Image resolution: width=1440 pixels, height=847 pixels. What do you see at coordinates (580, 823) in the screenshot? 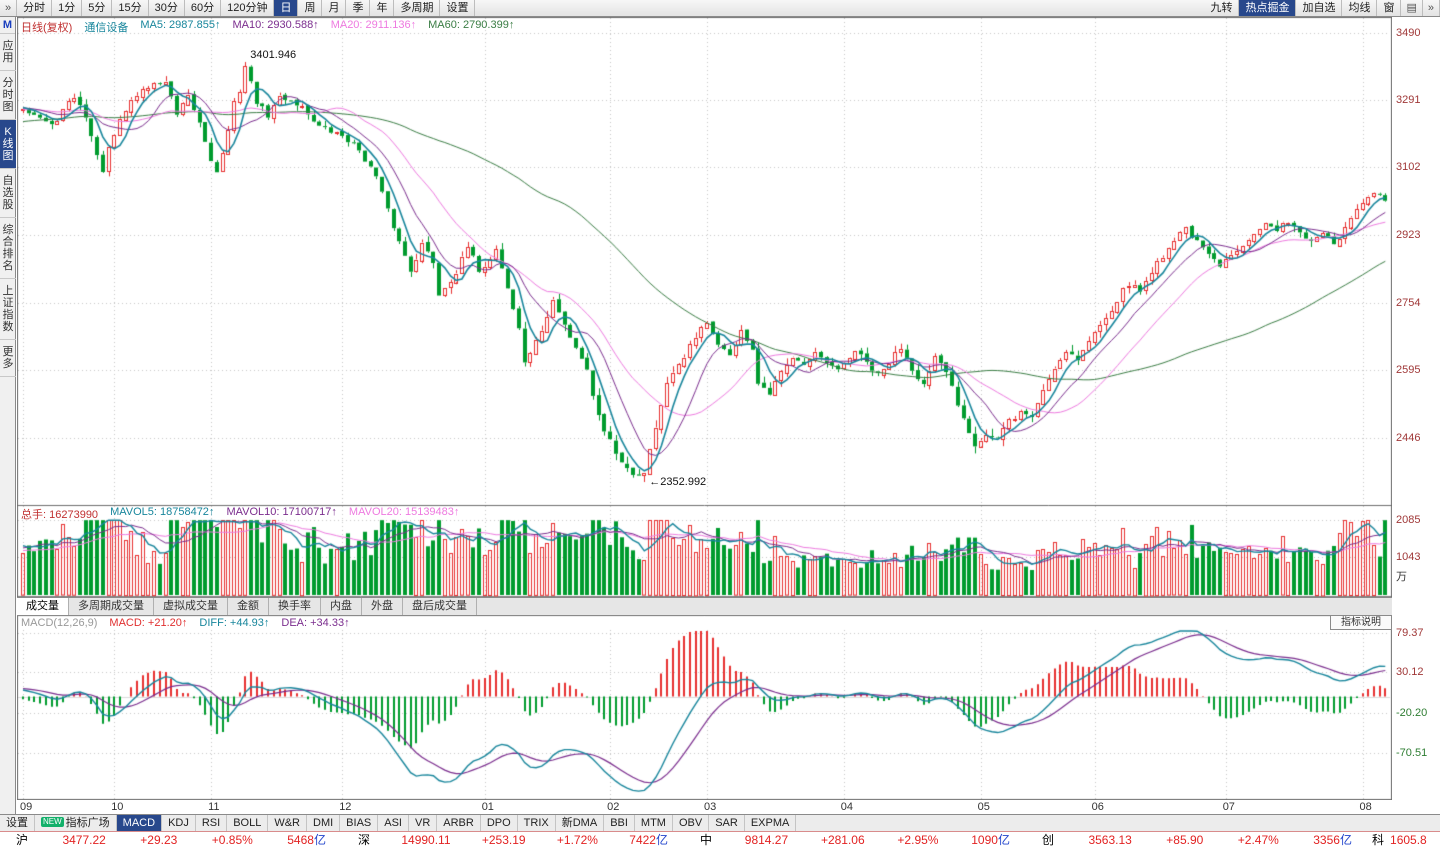
I see `indicator-button: 新DMA` at bounding box center [580, 823].